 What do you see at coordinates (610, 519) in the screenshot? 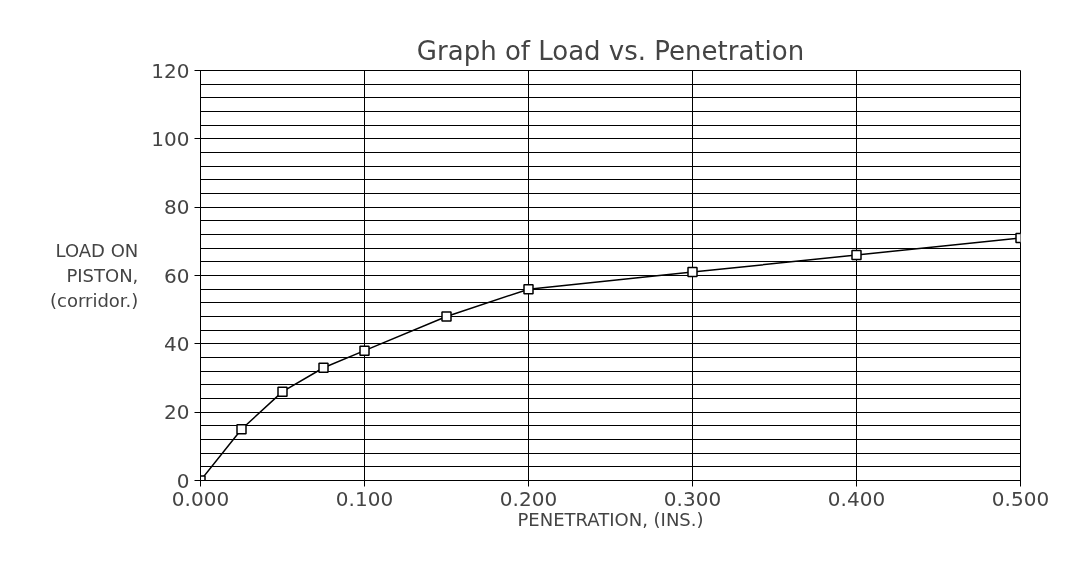
I see `x-axis-title: PENETRATION, (INS.)` at bounding box center [610, 519].